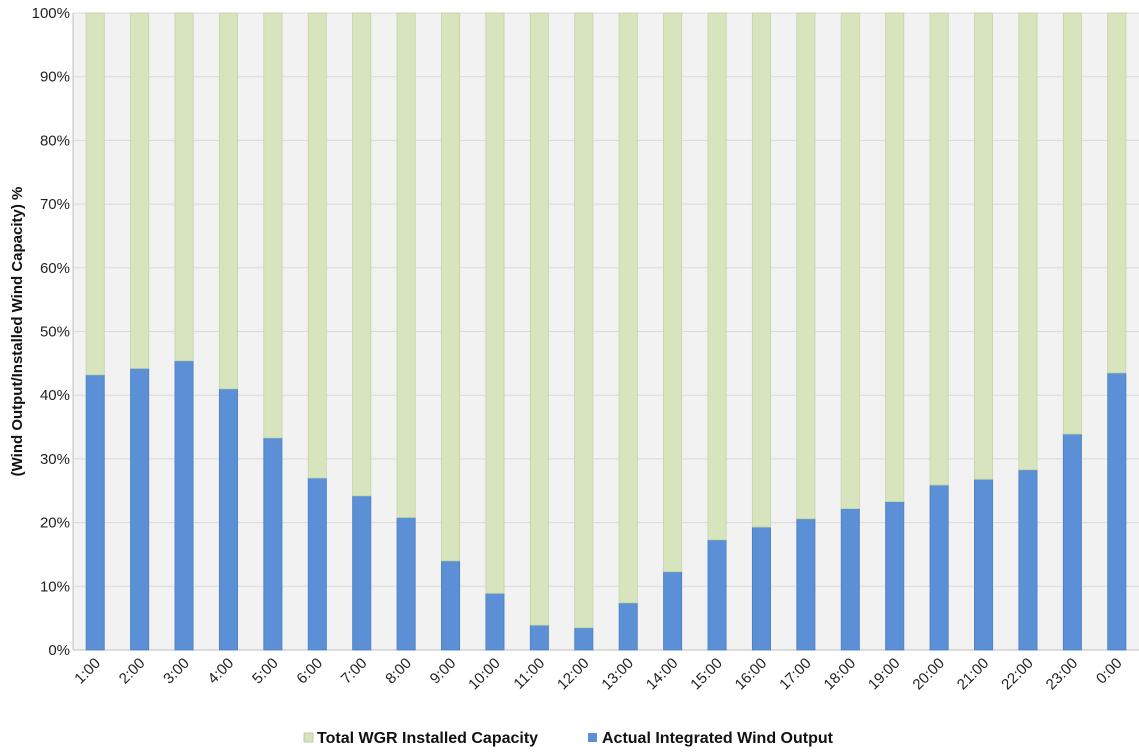 The height and width of the screenshot is (752, 1139). I want to click on y-tick-label: 0%, so click(59, 650).